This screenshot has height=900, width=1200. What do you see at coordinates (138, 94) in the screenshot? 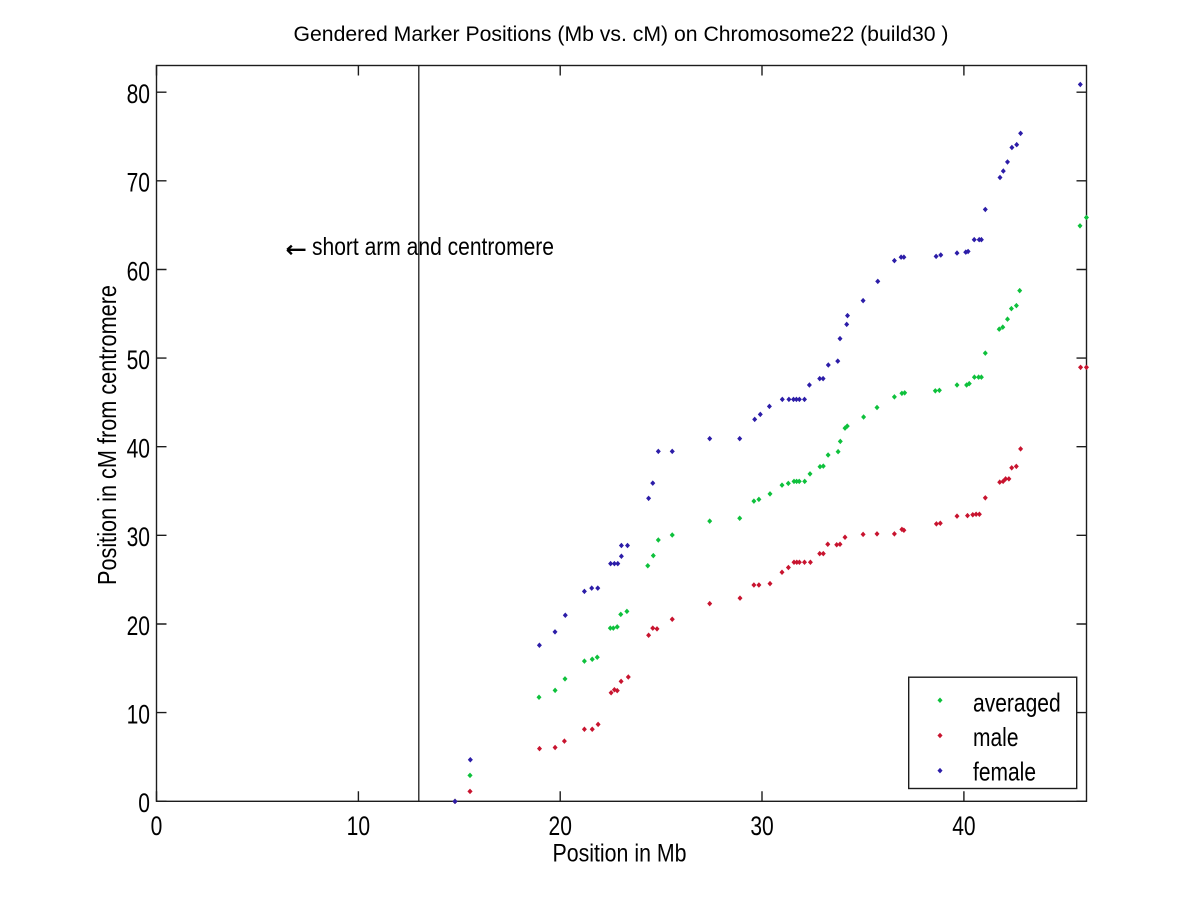
I see `svg-text: 80` at bounding box center [138, 94].